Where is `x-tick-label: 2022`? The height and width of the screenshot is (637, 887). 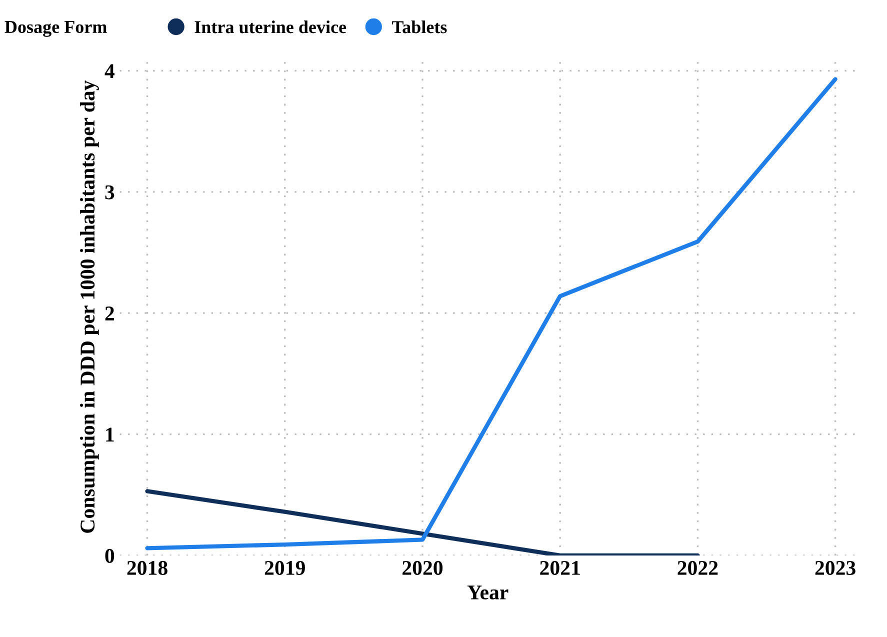
x-tick-label: 2022 is located at coordinates (698, 567).